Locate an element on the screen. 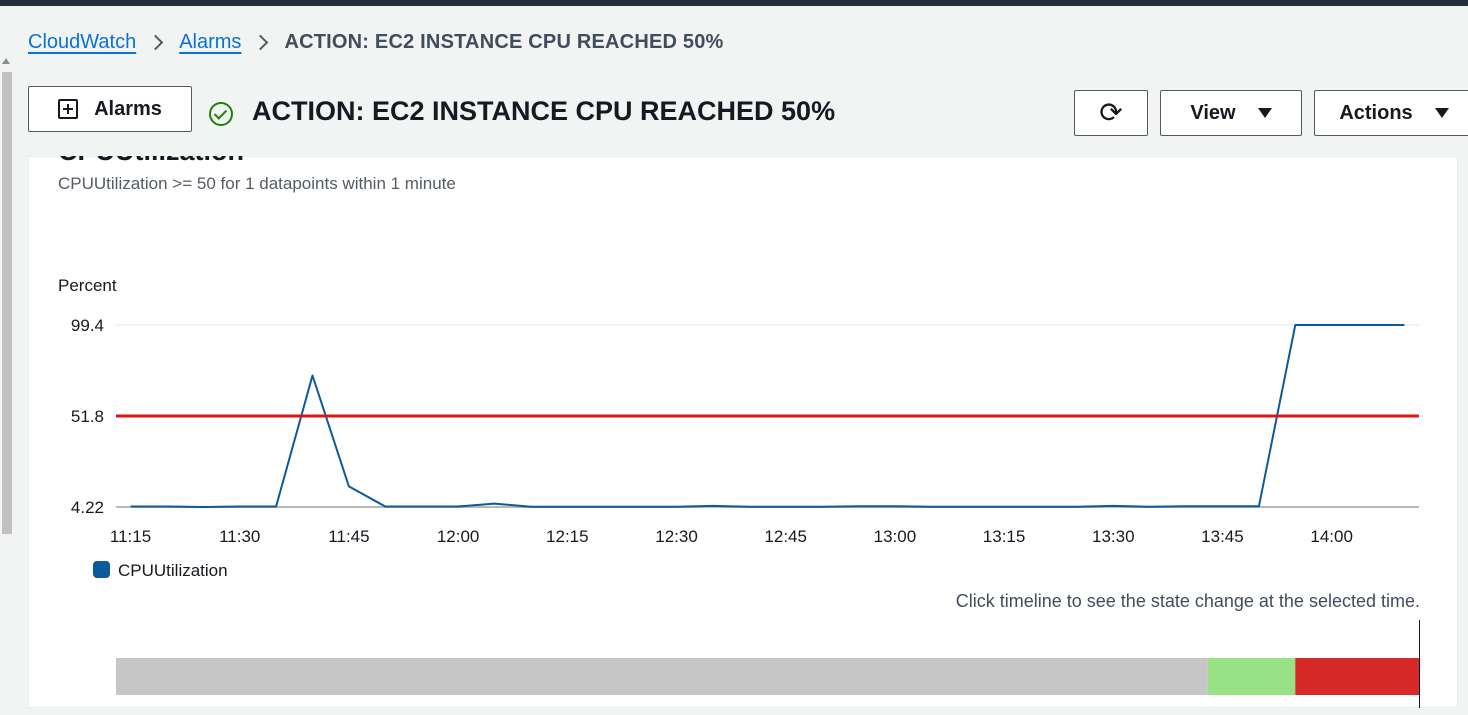  scroll-up-icon is located at coordinates (6, 61).